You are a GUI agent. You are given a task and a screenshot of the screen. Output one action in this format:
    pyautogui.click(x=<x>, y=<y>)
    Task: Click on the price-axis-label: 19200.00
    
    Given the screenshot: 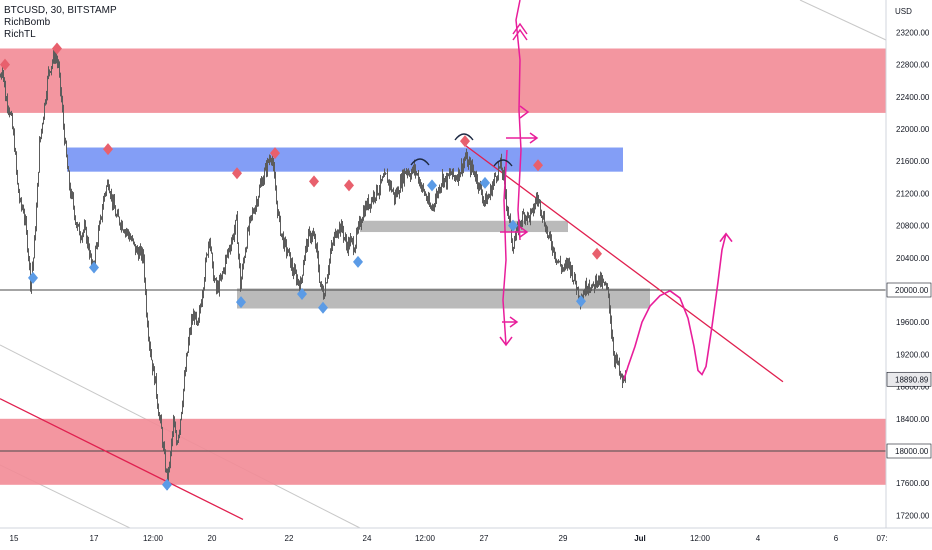 What is the action you would take?
    pyautogui.click(x=913, y=354)
    